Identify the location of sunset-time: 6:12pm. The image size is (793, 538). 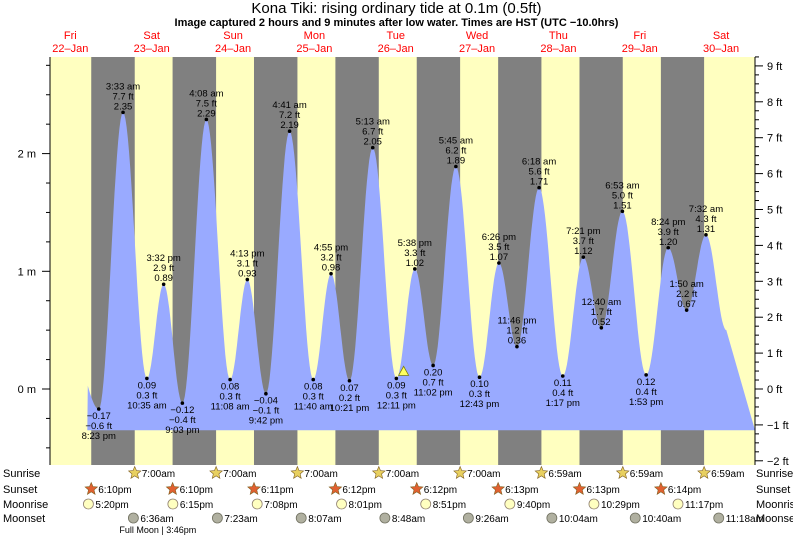
(358, 490).